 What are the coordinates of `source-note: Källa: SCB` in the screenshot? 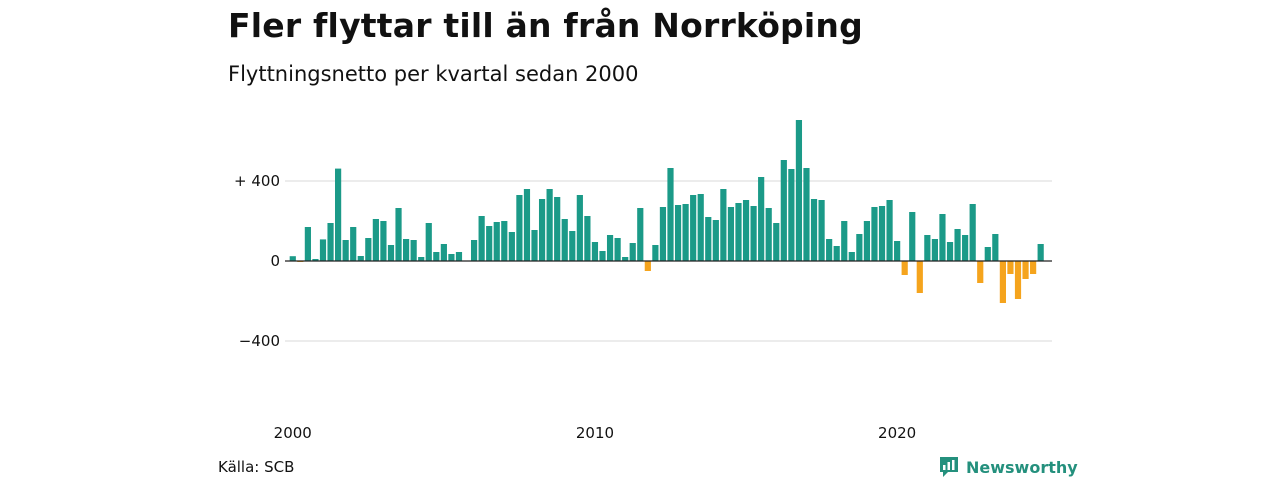 It's located at (256, 467).